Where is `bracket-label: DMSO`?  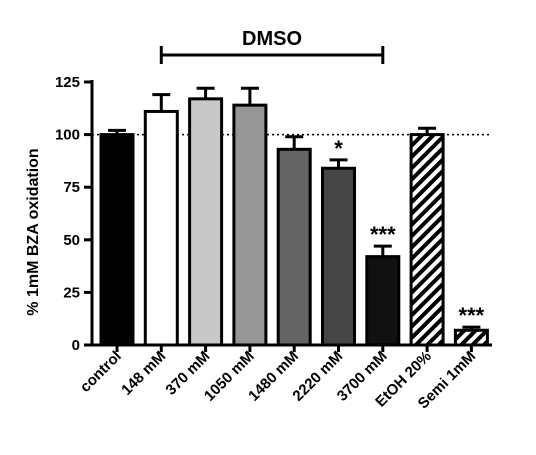 bracket-label: DMSO is located at coordinates (272, 39).